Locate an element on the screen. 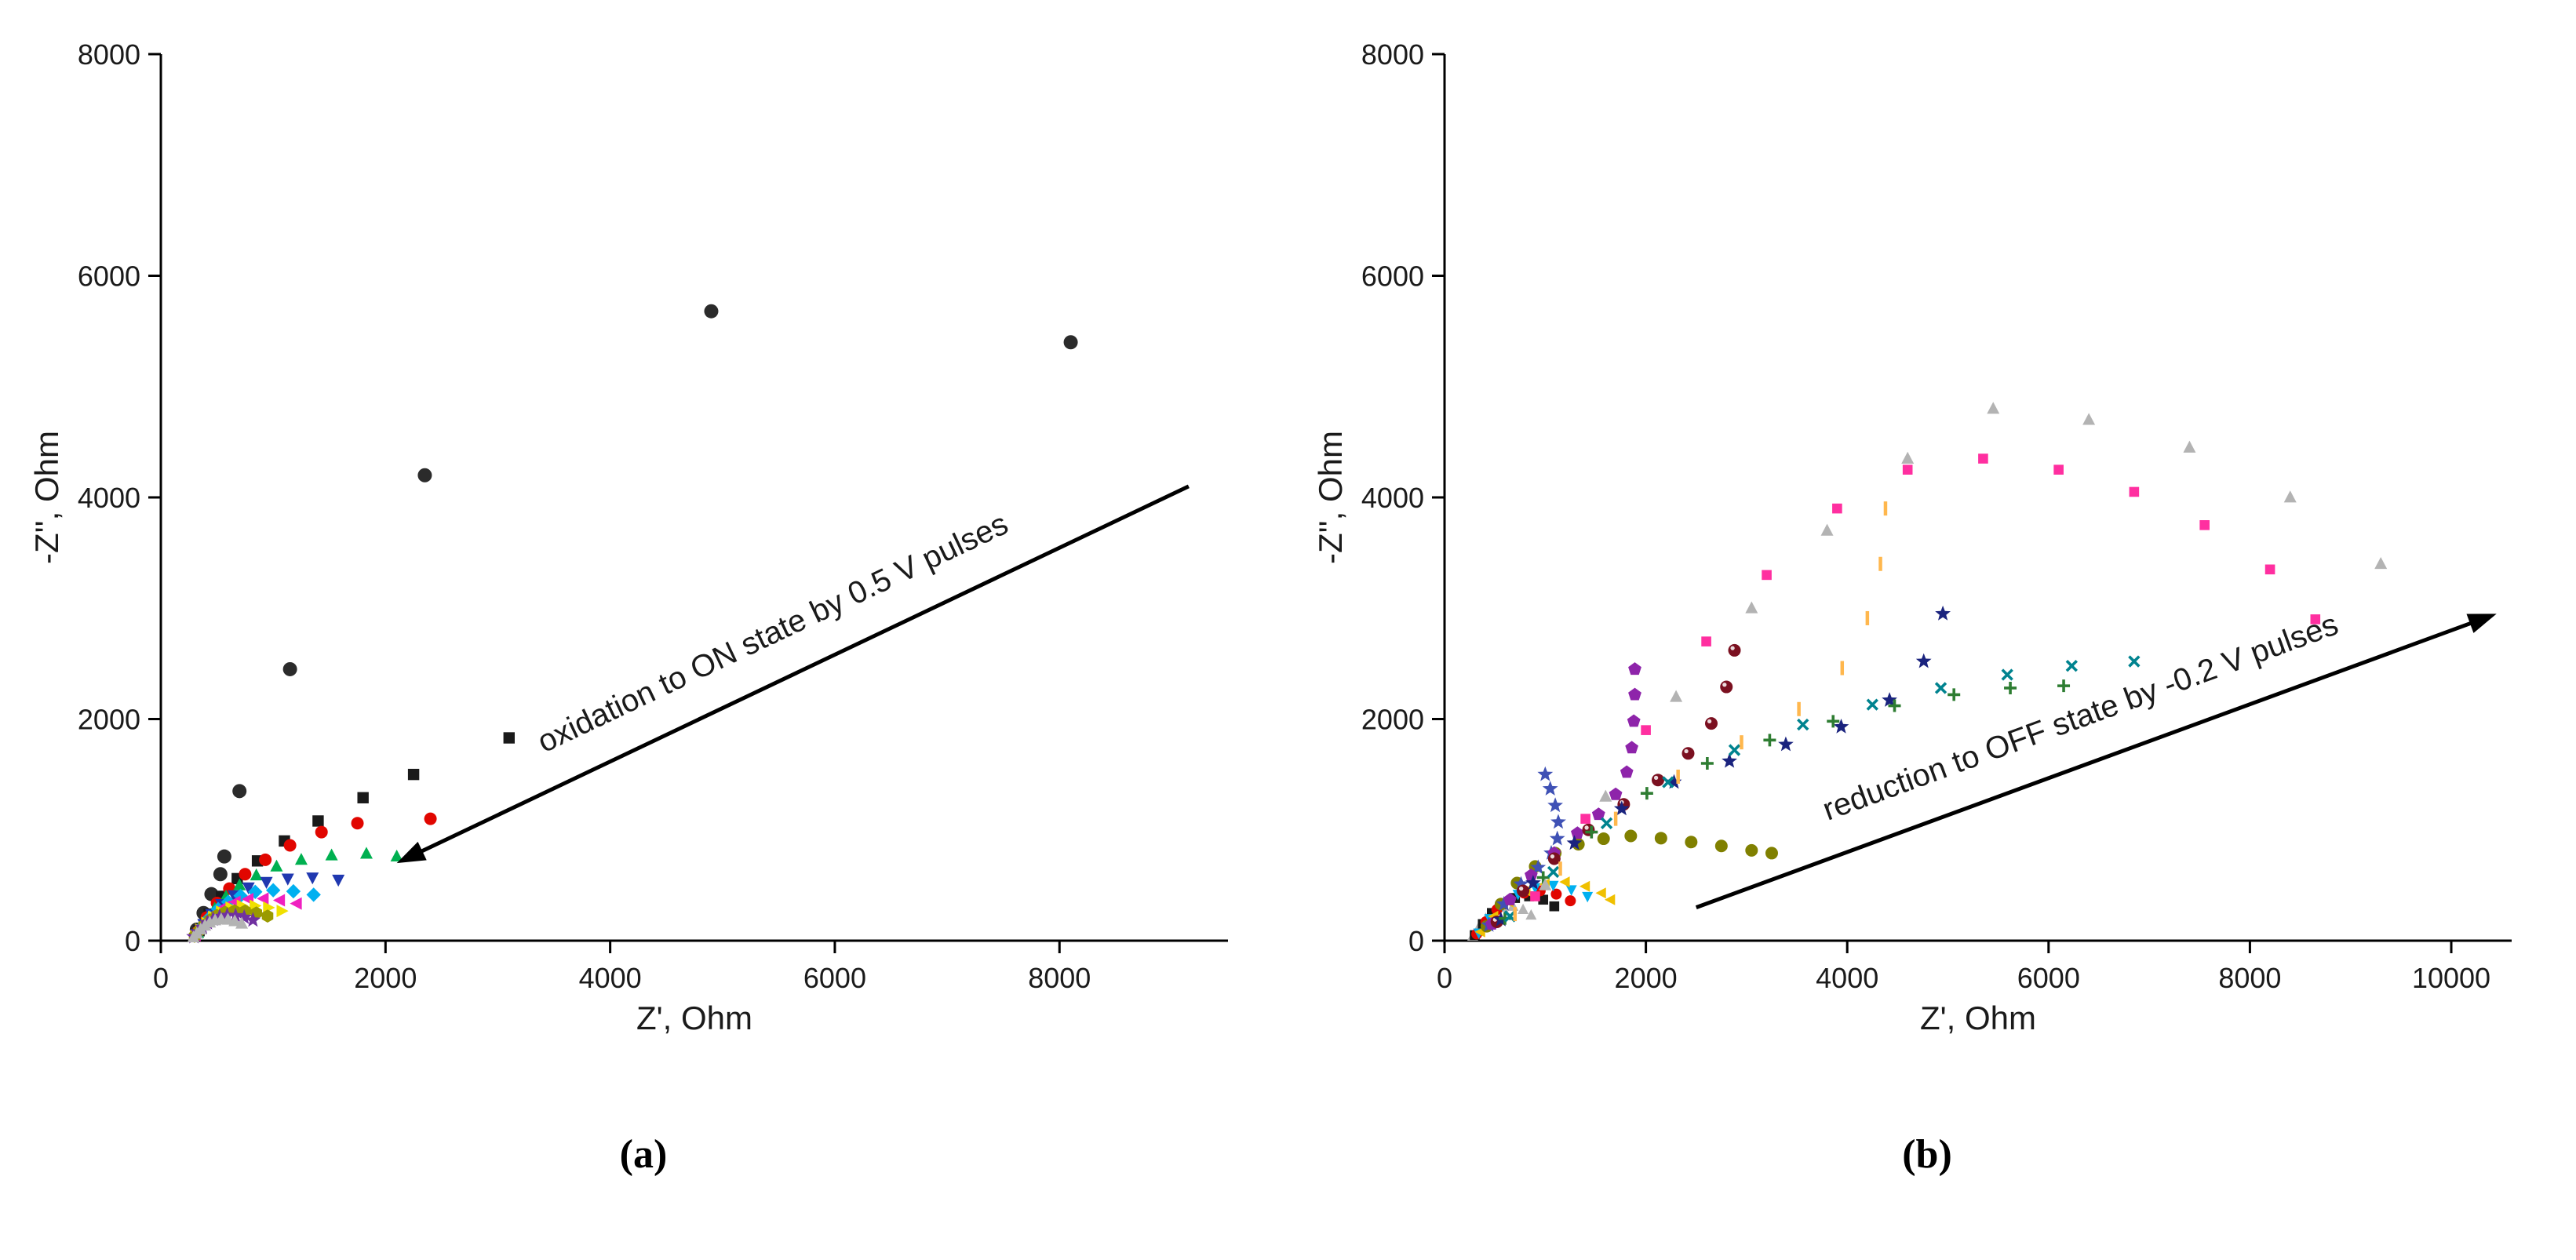  svg-text: 10000 is located at coordinates (2451, 978).